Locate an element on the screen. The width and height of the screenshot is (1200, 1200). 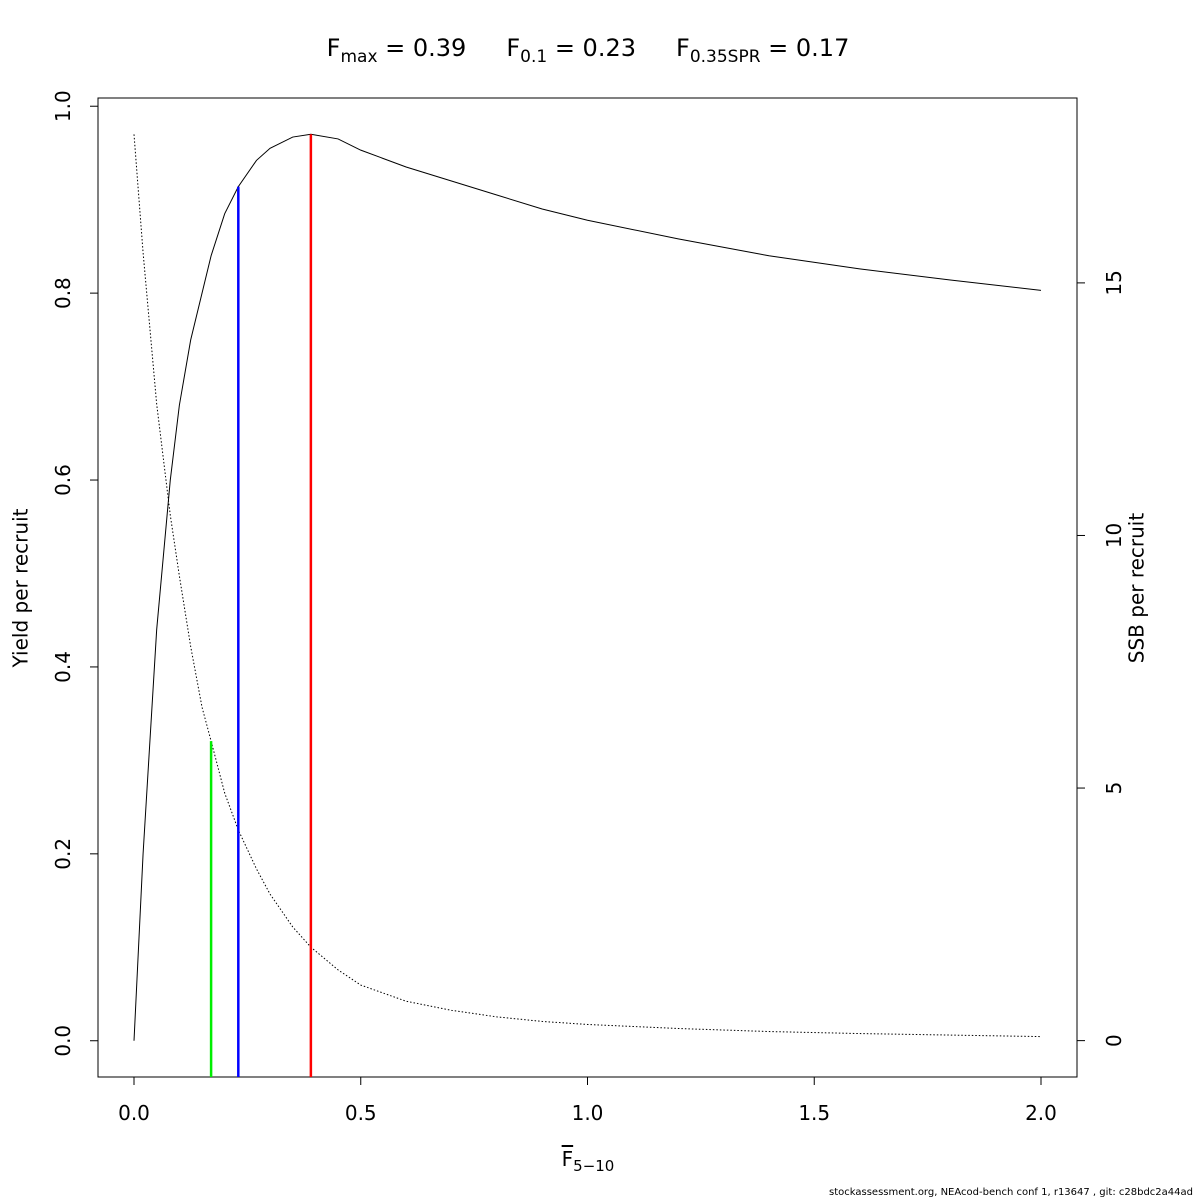
x-tick-label: 0.5 is located at coordinates (361, 1113).